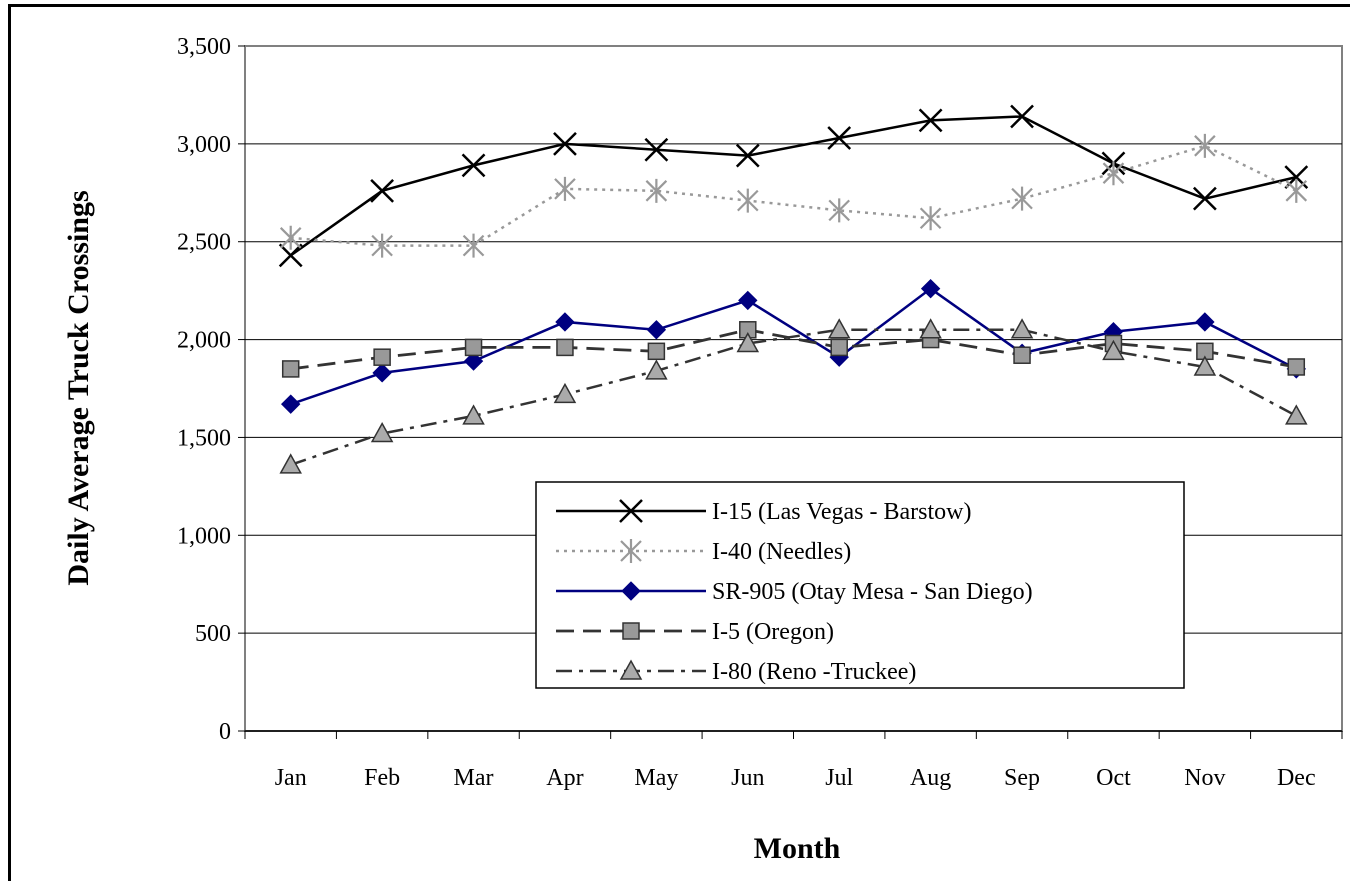  What do you see at coordinates (204, 438) in the screenshot?
I see `y-tick-label: 1,500` at bounding box center [204, 438].